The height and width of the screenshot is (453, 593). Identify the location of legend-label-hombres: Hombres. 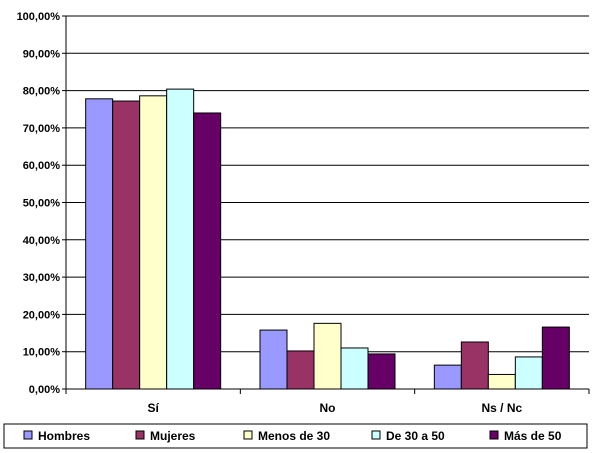
(64, 436).